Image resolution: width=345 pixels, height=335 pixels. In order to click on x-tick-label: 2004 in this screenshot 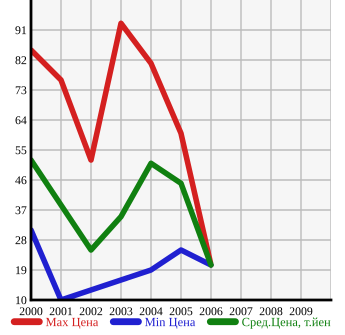, I will do `click(151, 311)`.